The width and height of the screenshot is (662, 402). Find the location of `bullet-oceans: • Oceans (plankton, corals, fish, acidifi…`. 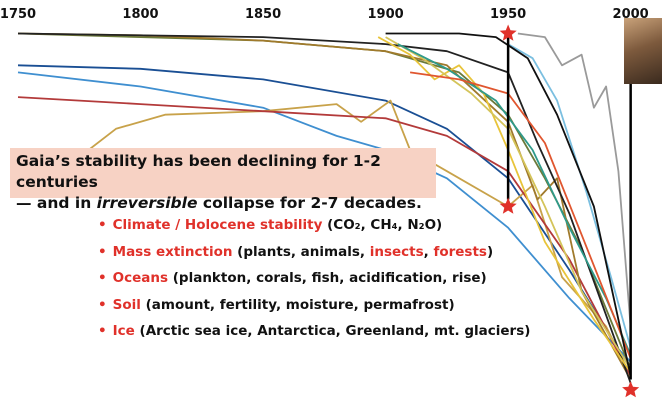

bullet-oceans: • Oceans (plankton, corals, fish, acidifi… is located at coordinates (292, 278).